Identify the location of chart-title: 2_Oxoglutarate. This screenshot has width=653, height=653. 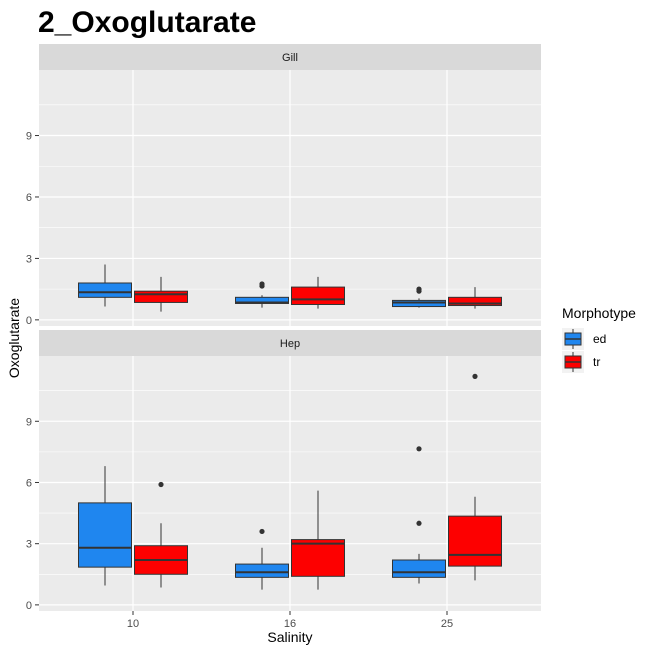
(147, 22).